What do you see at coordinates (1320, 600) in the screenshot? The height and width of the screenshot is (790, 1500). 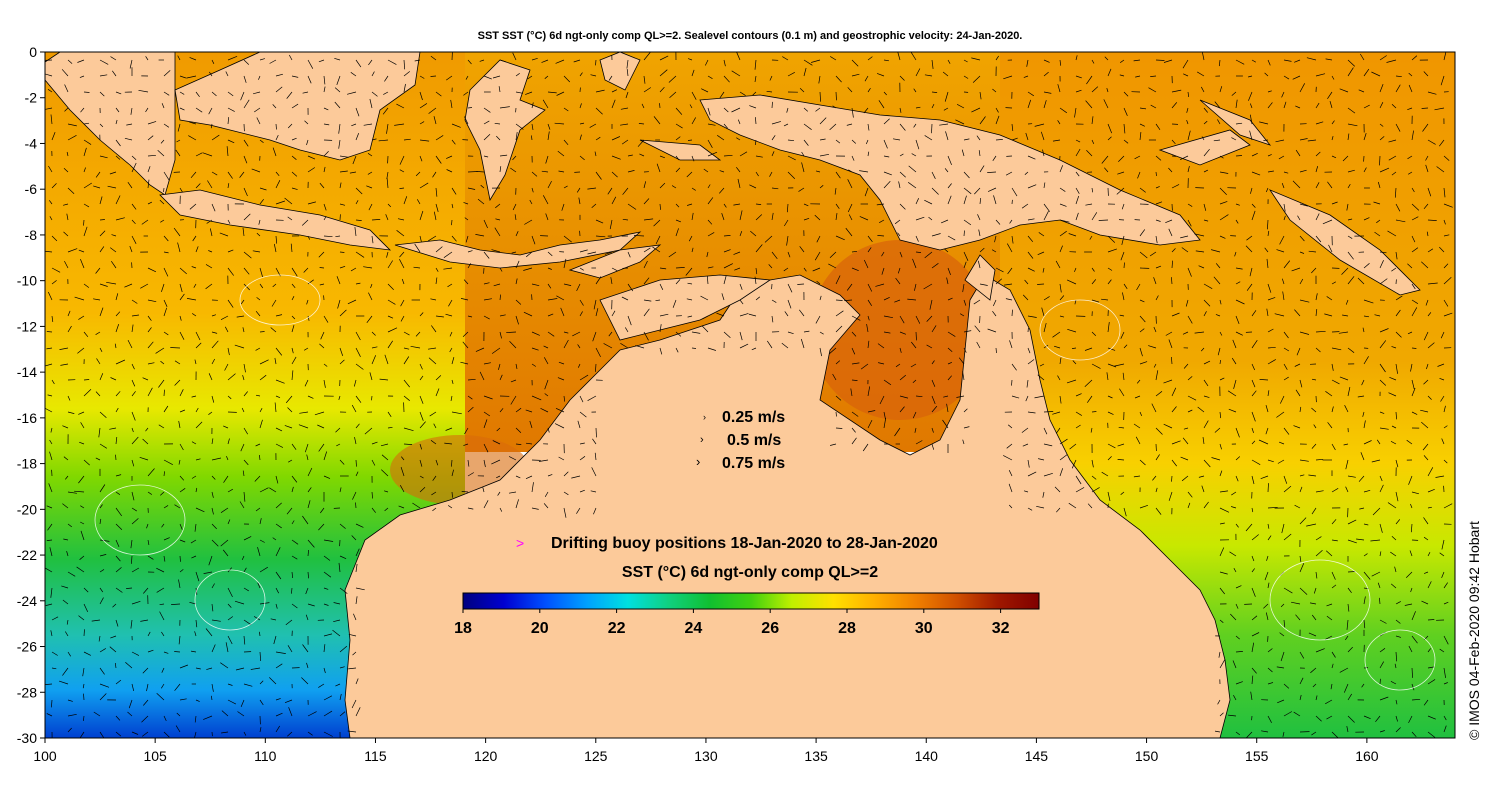 I see `sealevel-contour` at bounding box center [1320, 600].